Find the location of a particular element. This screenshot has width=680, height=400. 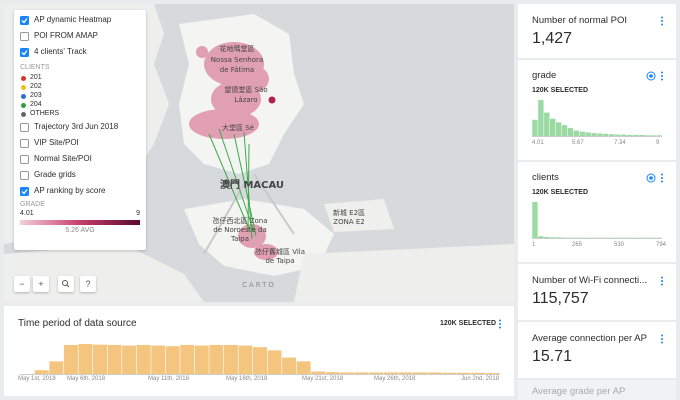

widget-value: 15.71 is located at coordinates (552, 356).